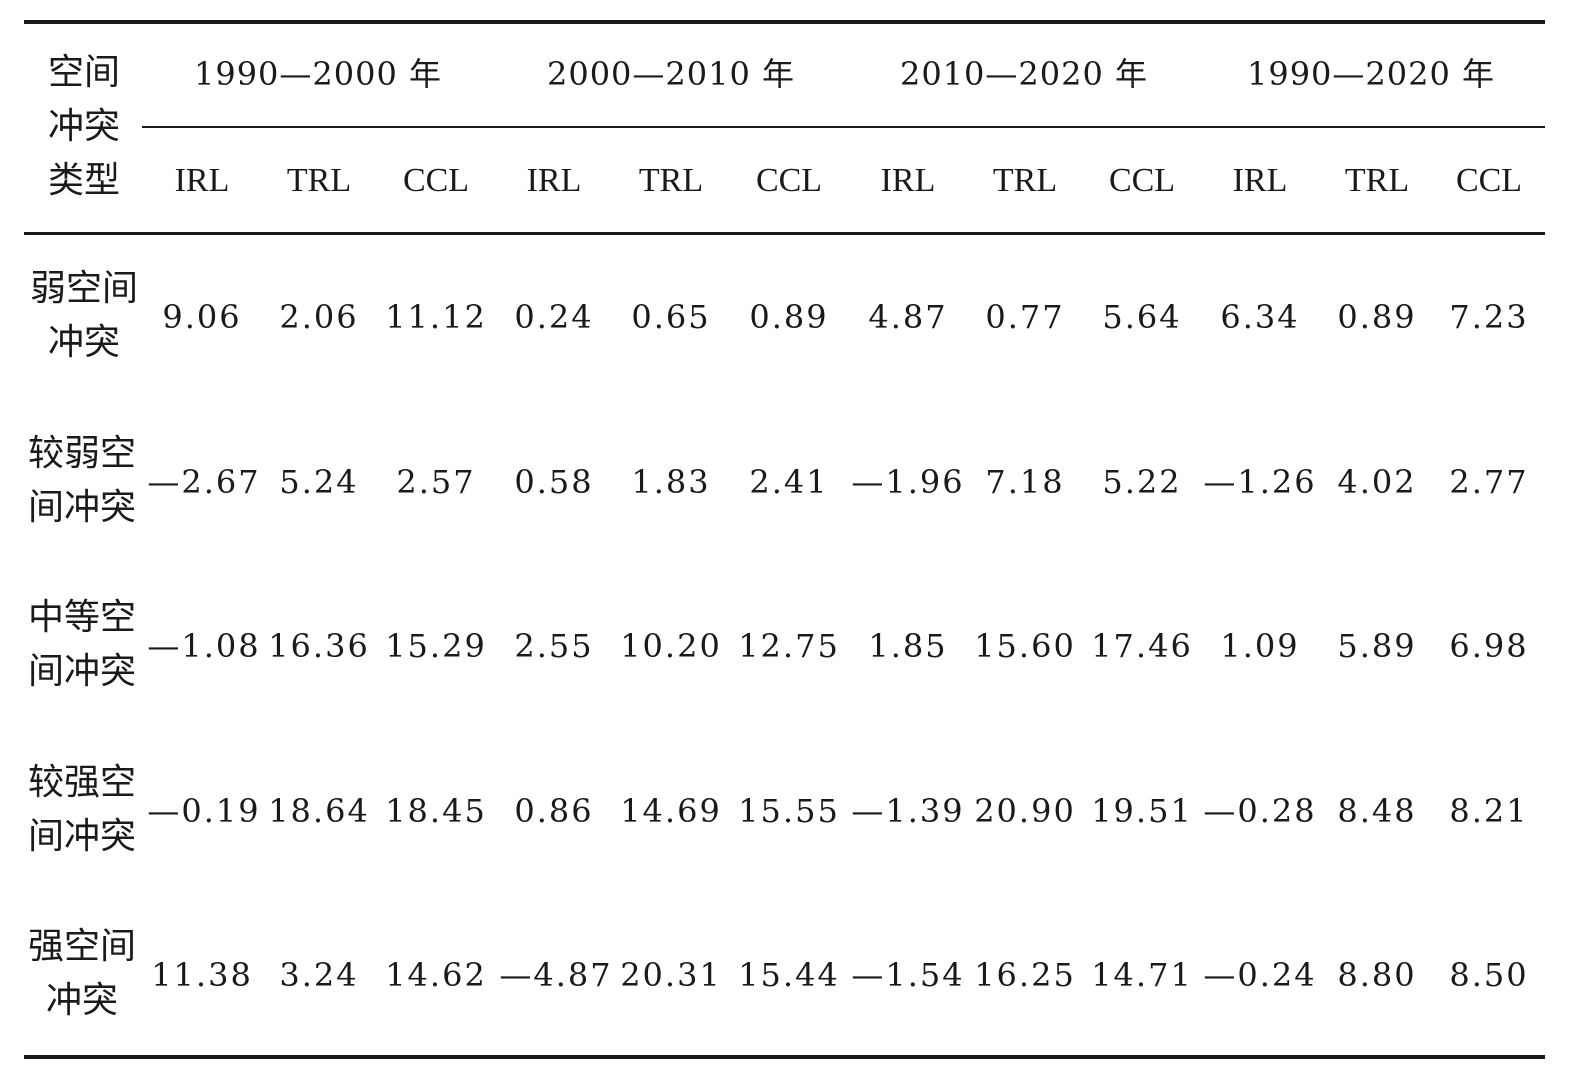 The image size is (1576, 1074). I want to click on table-cell: 8.50, so click(1489, 975).